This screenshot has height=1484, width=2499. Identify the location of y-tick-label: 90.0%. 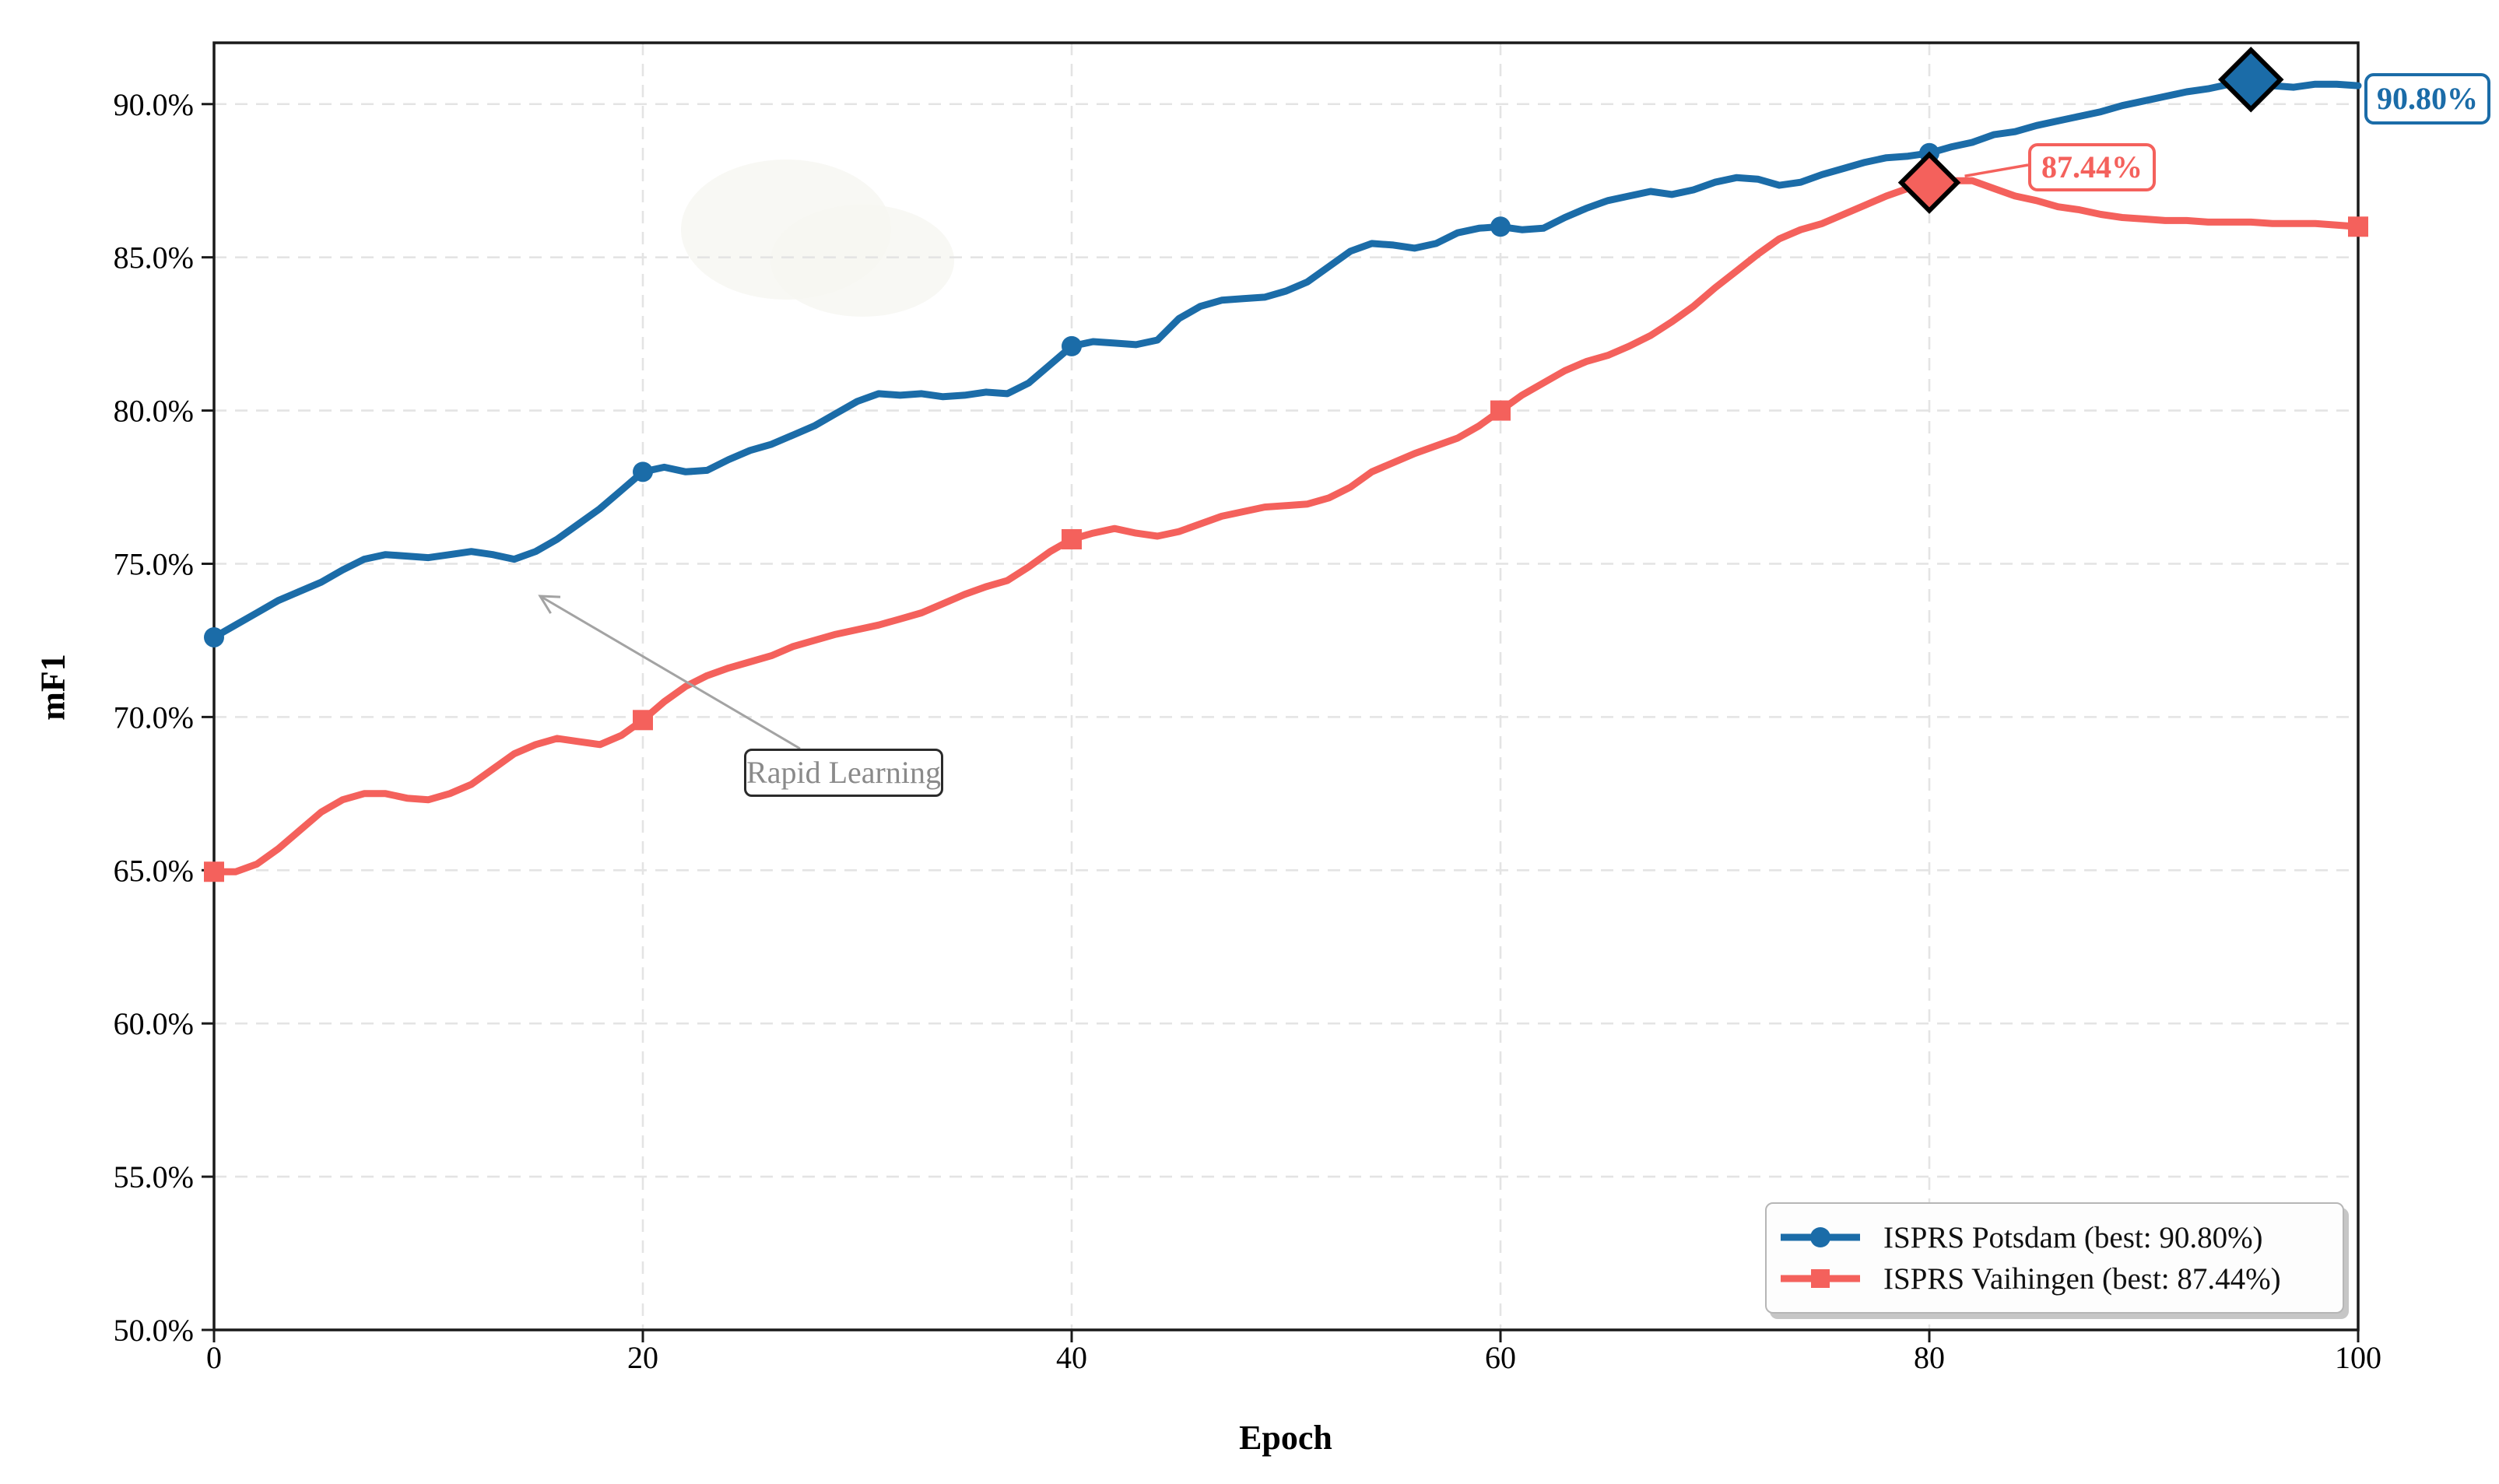
(154, 104).